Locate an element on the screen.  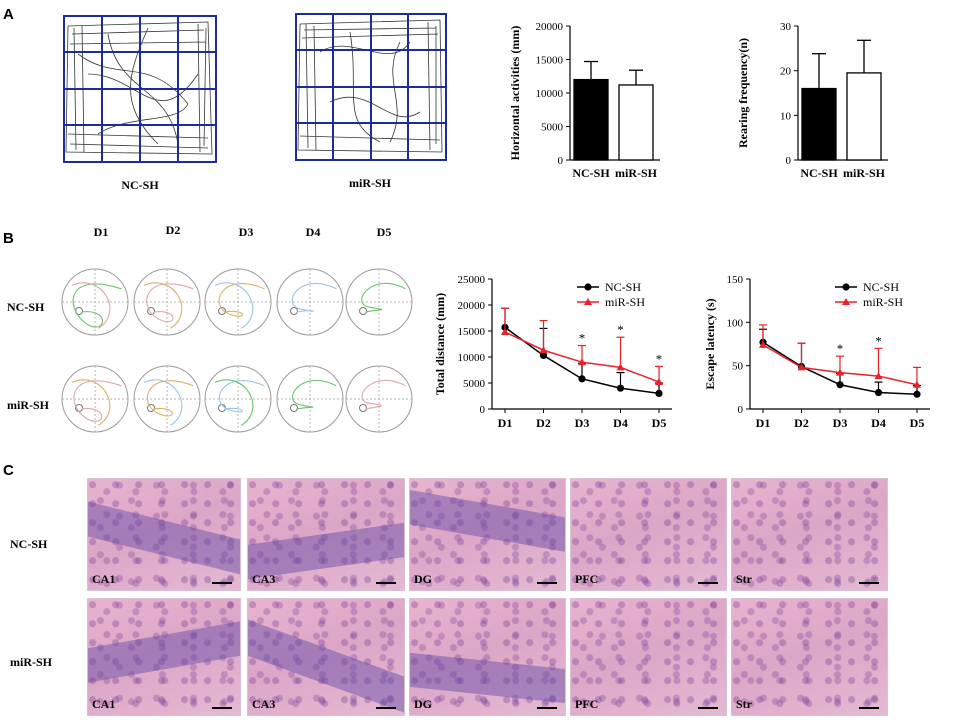
y-tick-label: 30 is located at coordinates (786, 27).